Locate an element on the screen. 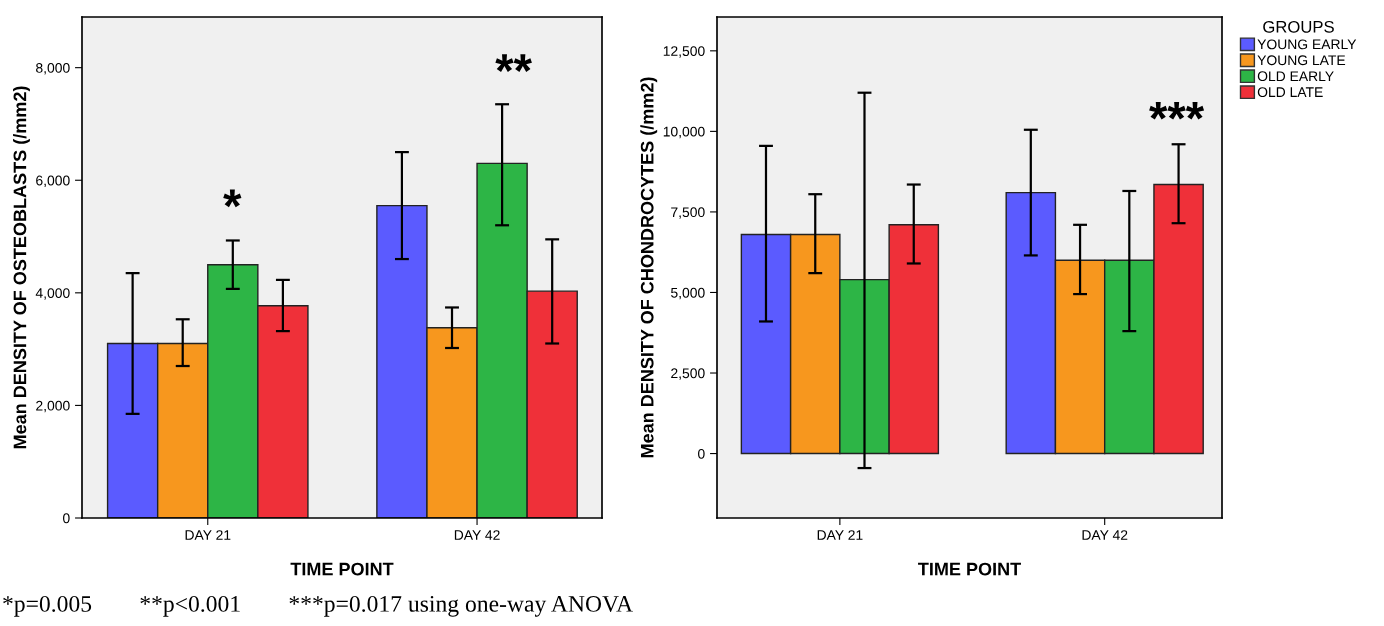 The height and width of the screenshot is (626, 1384). y-tick-label: 2,000 is located at coordinates (53, 406).